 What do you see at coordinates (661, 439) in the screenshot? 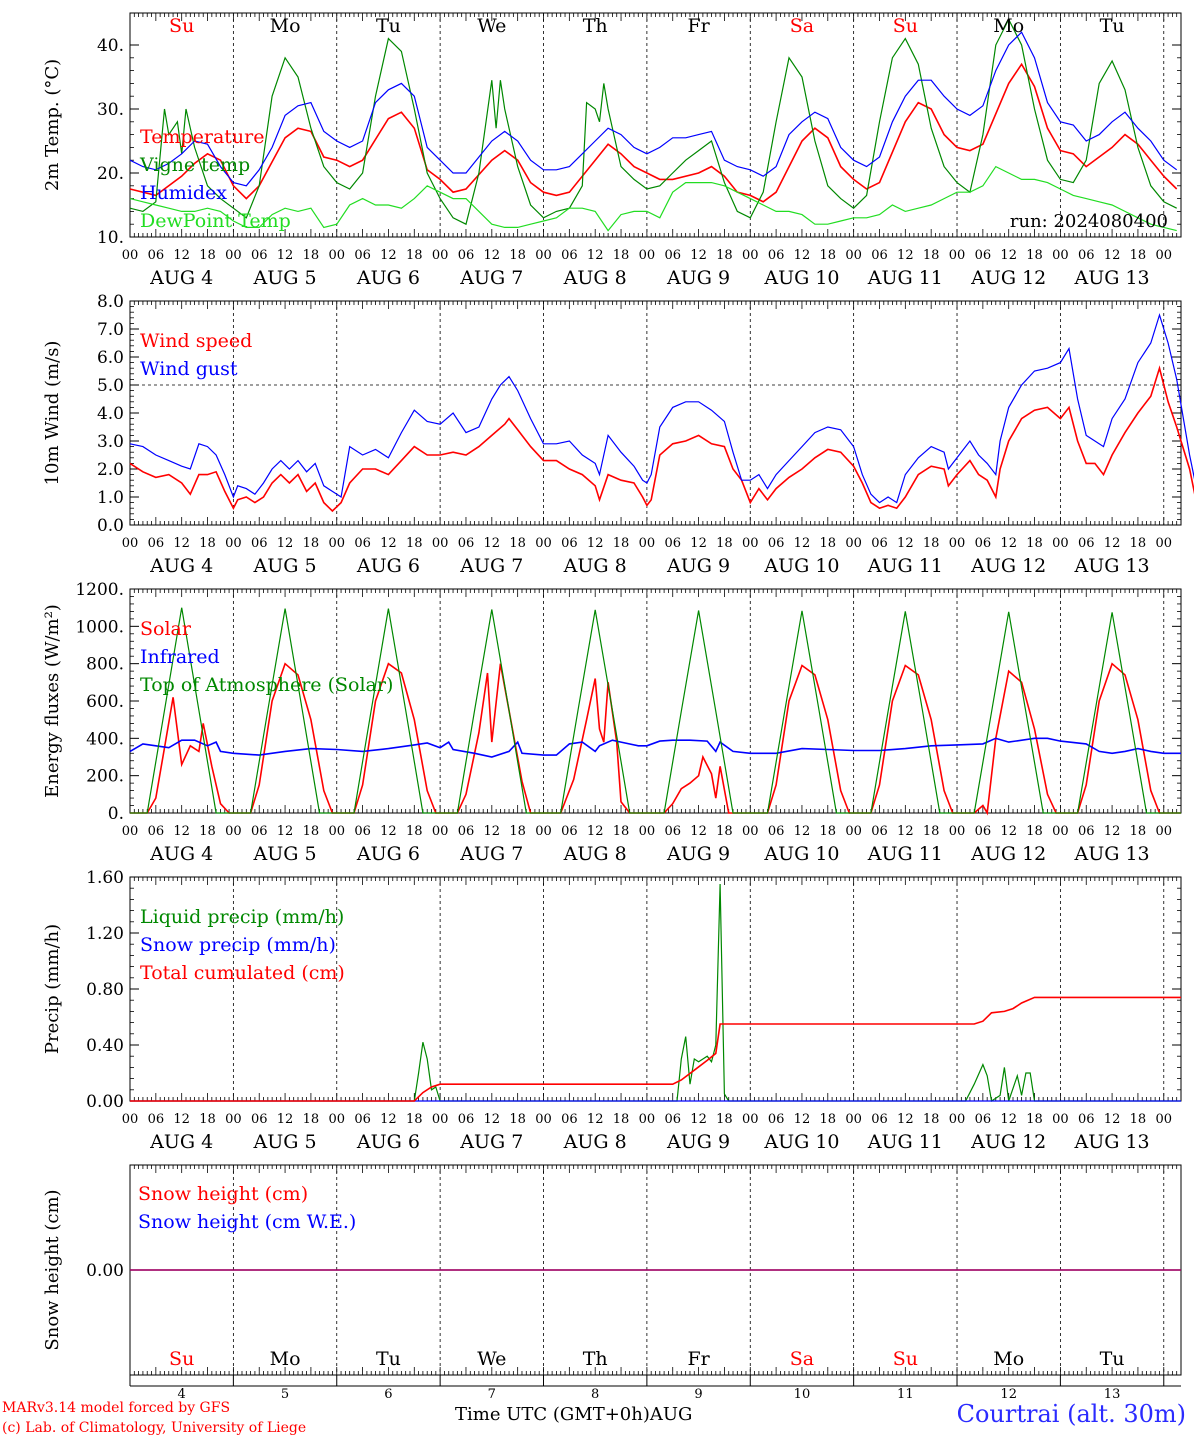
I see `series-line-wind-speed` at bounding box center [661, 439].